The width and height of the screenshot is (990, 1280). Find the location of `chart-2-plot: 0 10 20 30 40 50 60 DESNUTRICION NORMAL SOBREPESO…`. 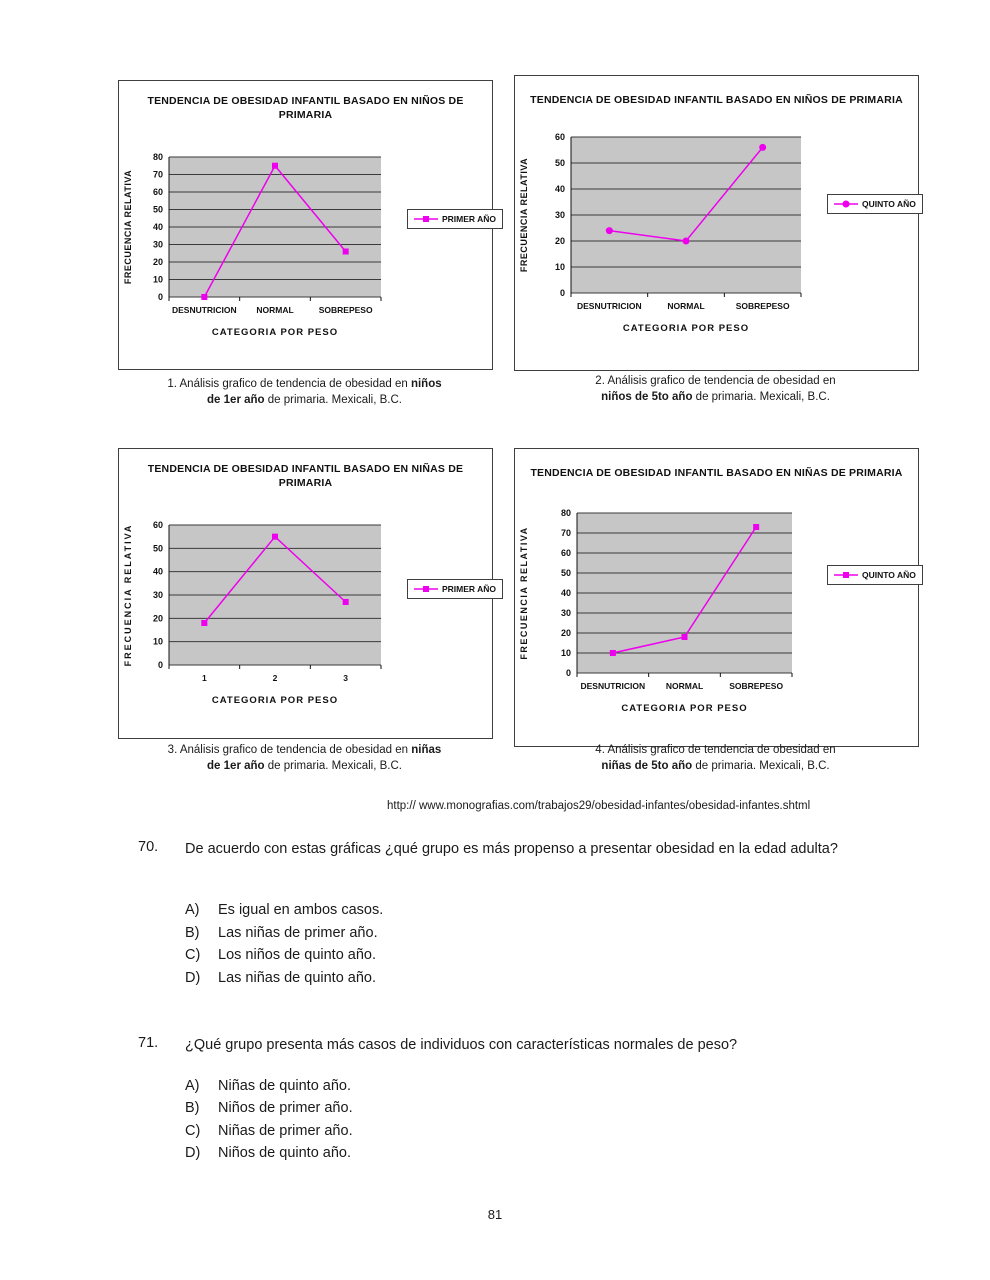

chart-2-plot: 0 10 20 30 40 50 60 DESNUTRICION NORMAL SOBREPESO… is located at coordinates (660, 233).